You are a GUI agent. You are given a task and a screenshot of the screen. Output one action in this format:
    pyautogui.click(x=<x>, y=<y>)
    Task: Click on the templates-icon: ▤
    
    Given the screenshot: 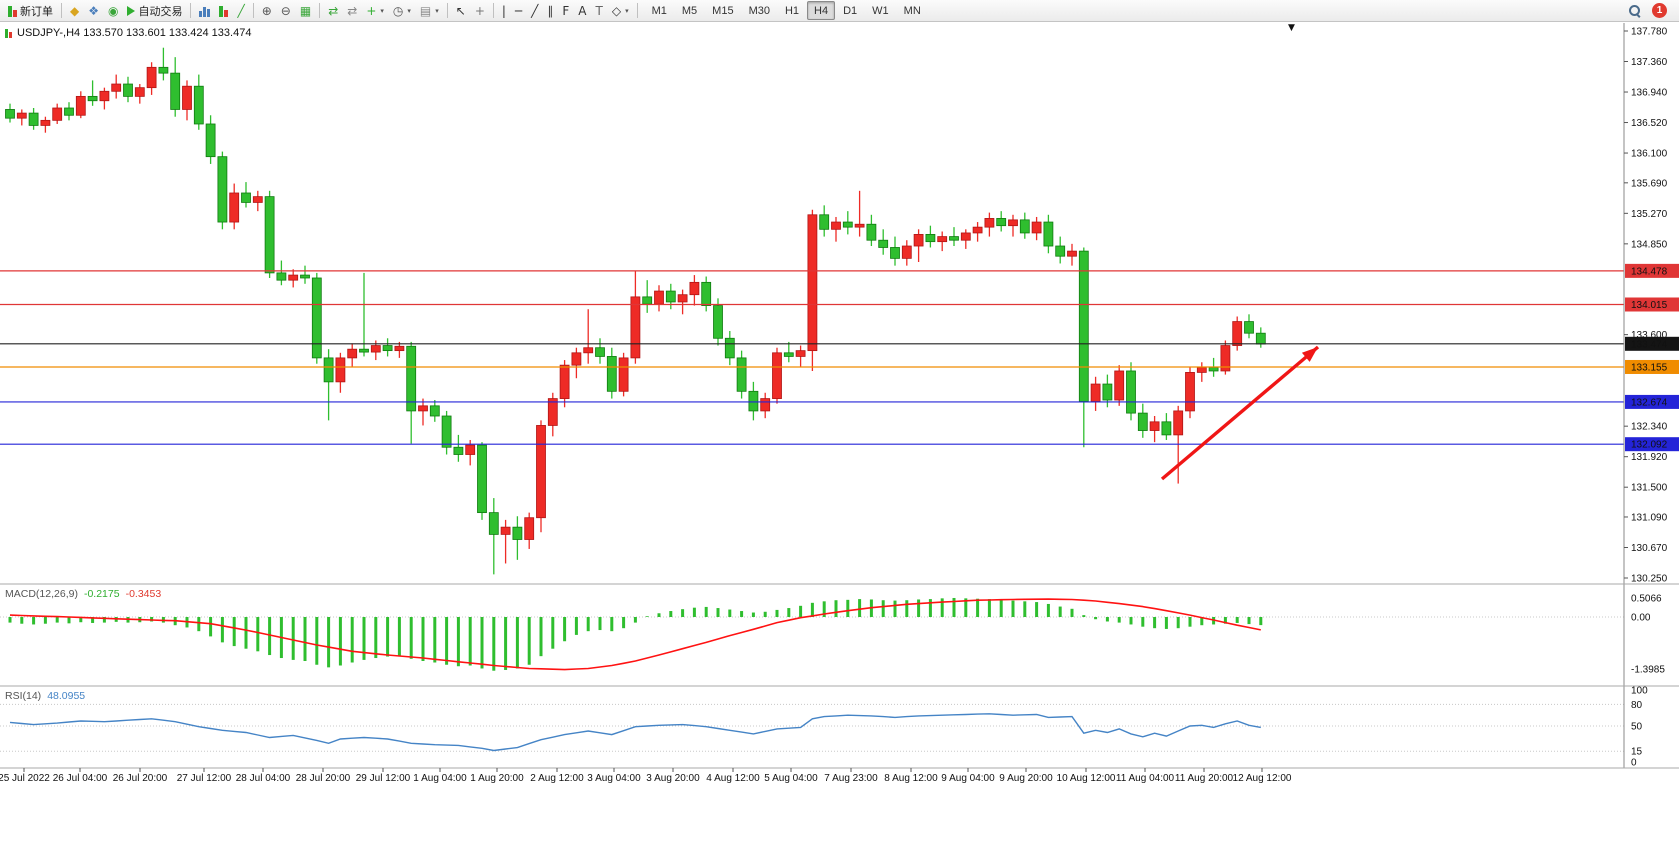 What is the action you would take?
    pyautogui.click(x=425, y=10)
    